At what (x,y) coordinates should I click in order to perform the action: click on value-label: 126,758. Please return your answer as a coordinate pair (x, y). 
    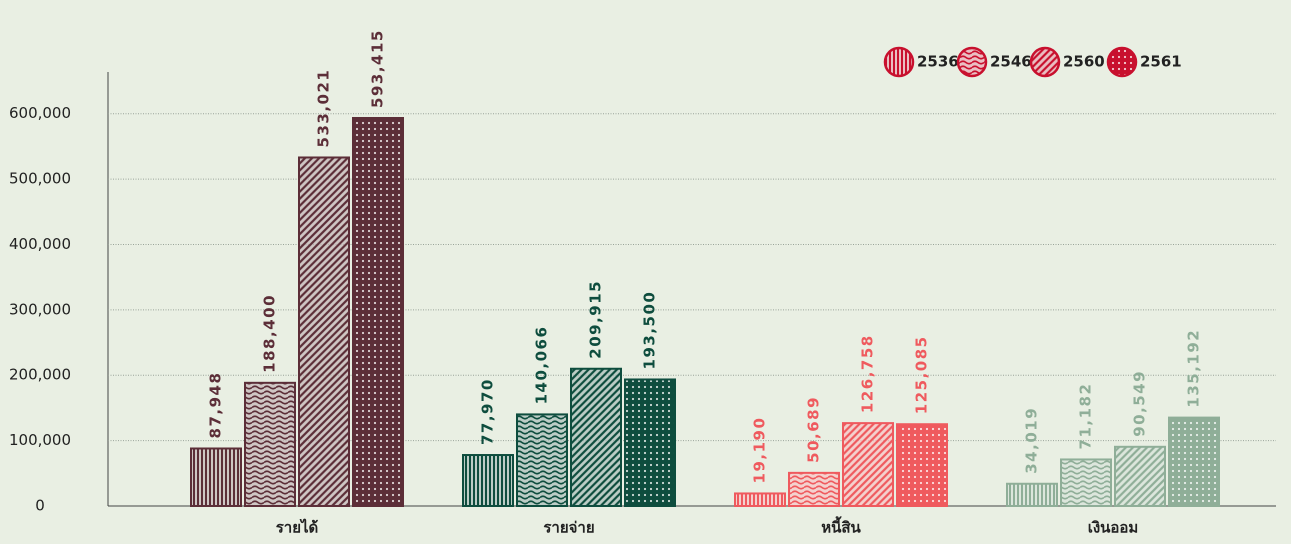
    Looking at the image, I should click on (868, 373).